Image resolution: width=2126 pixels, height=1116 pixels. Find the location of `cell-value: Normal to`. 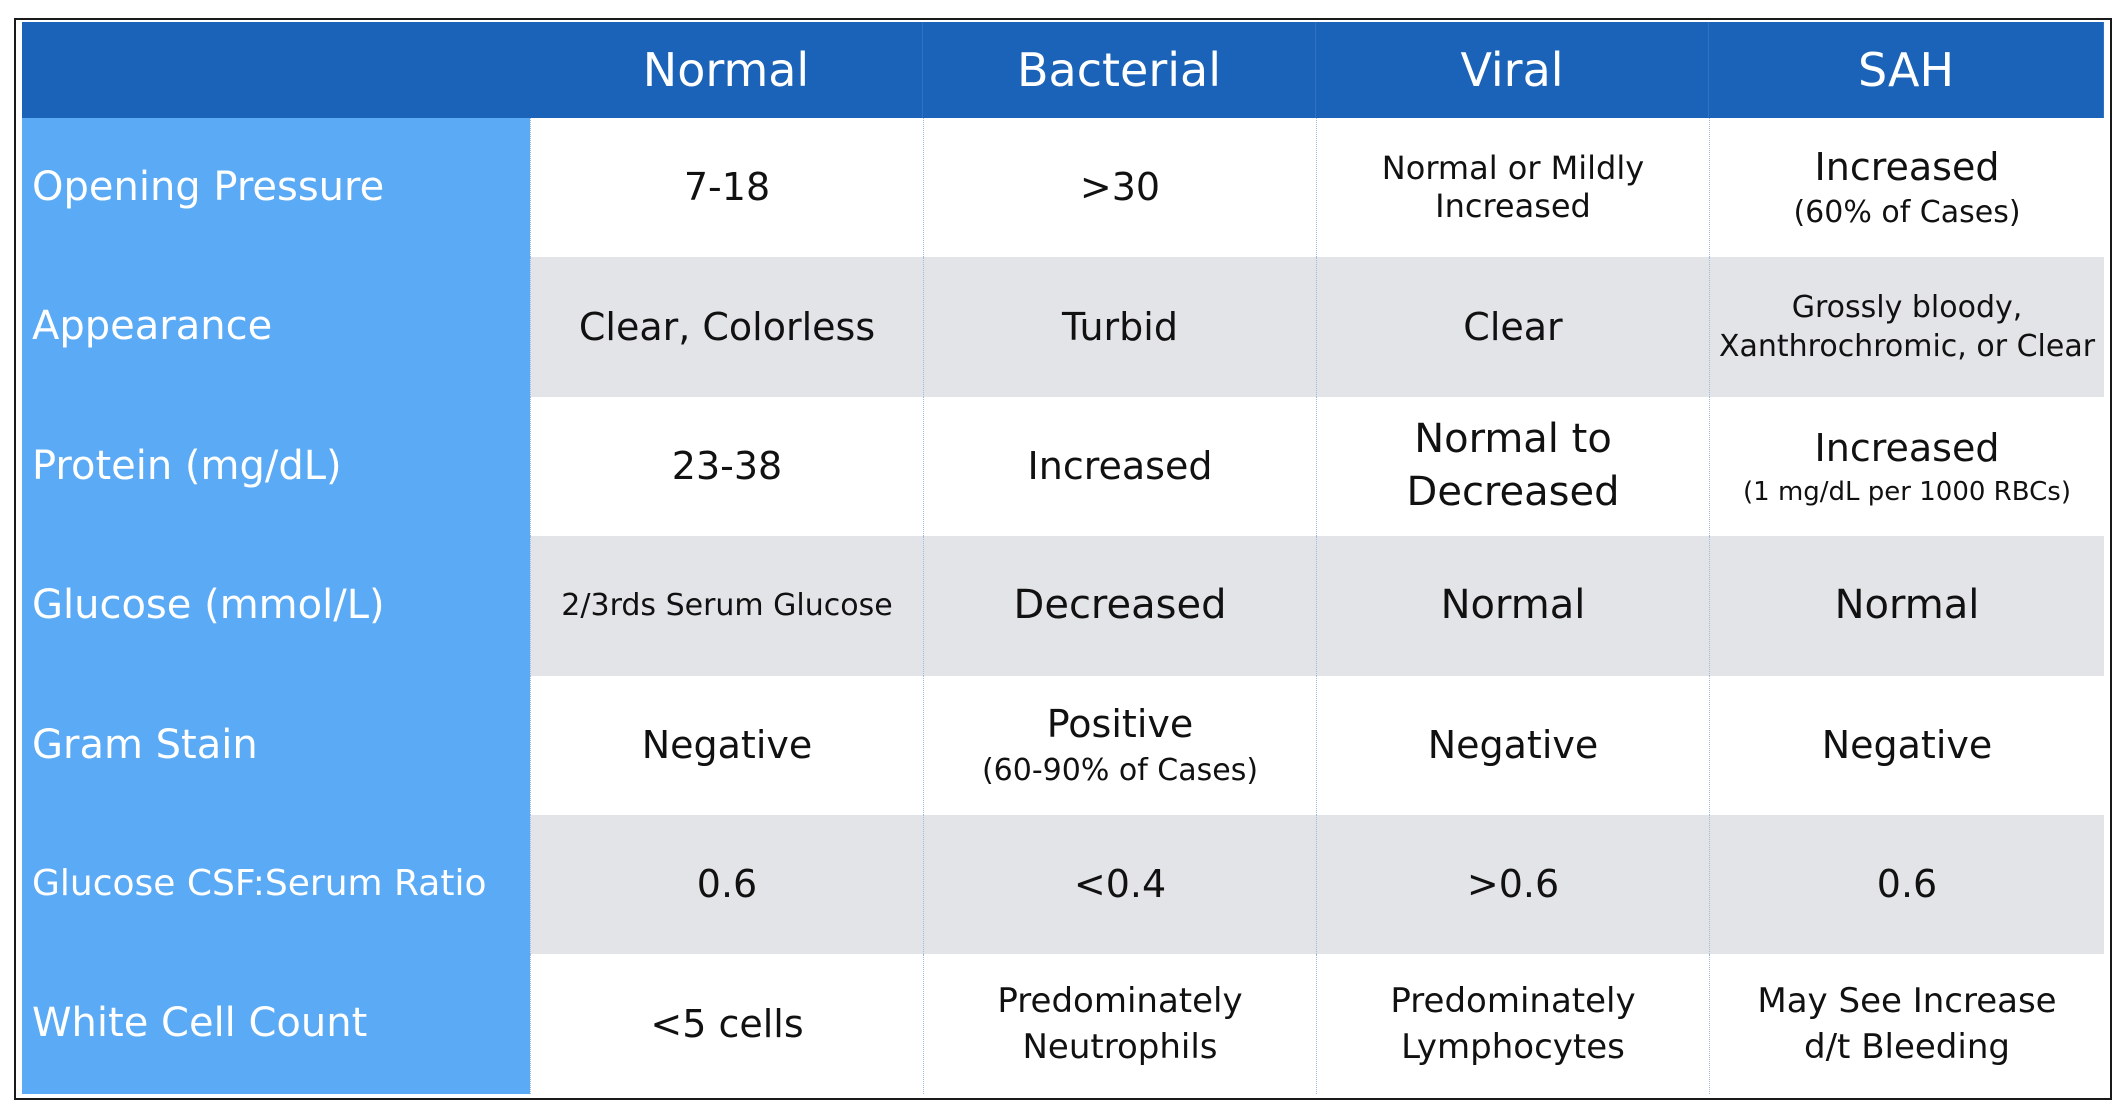

cell-value: Normal to is located at coordinates (1513, 439).